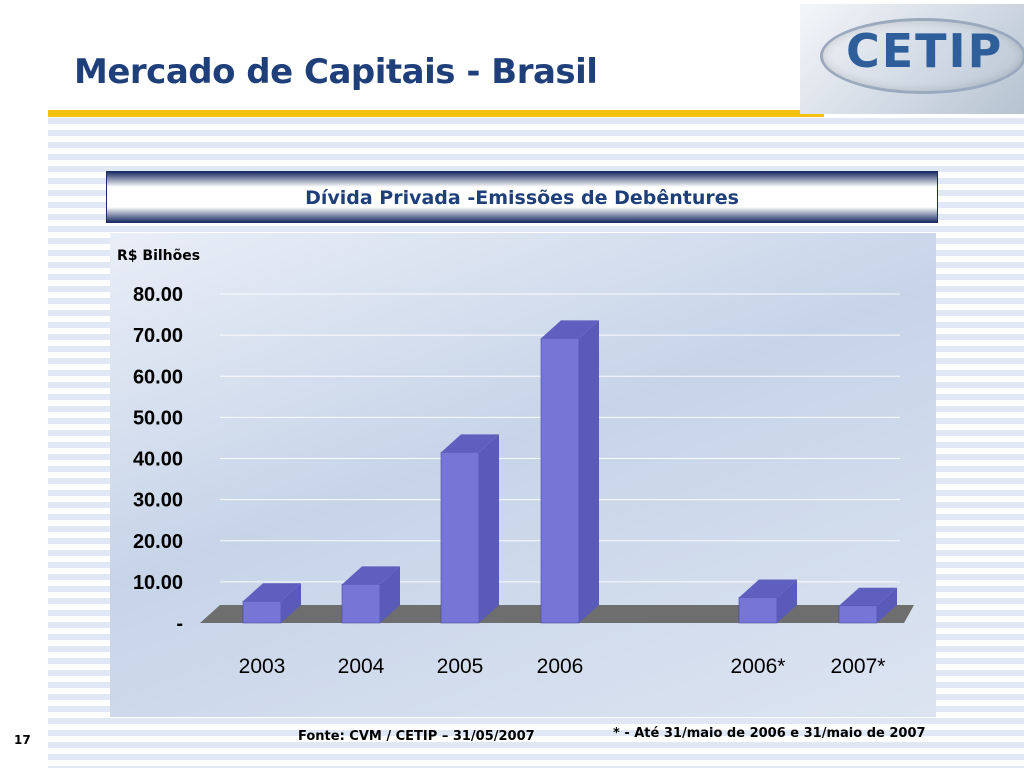 The width and height of the screenshot is (1024, 768). I want to click on y-tick-label: 40.00, so click(158, 460).